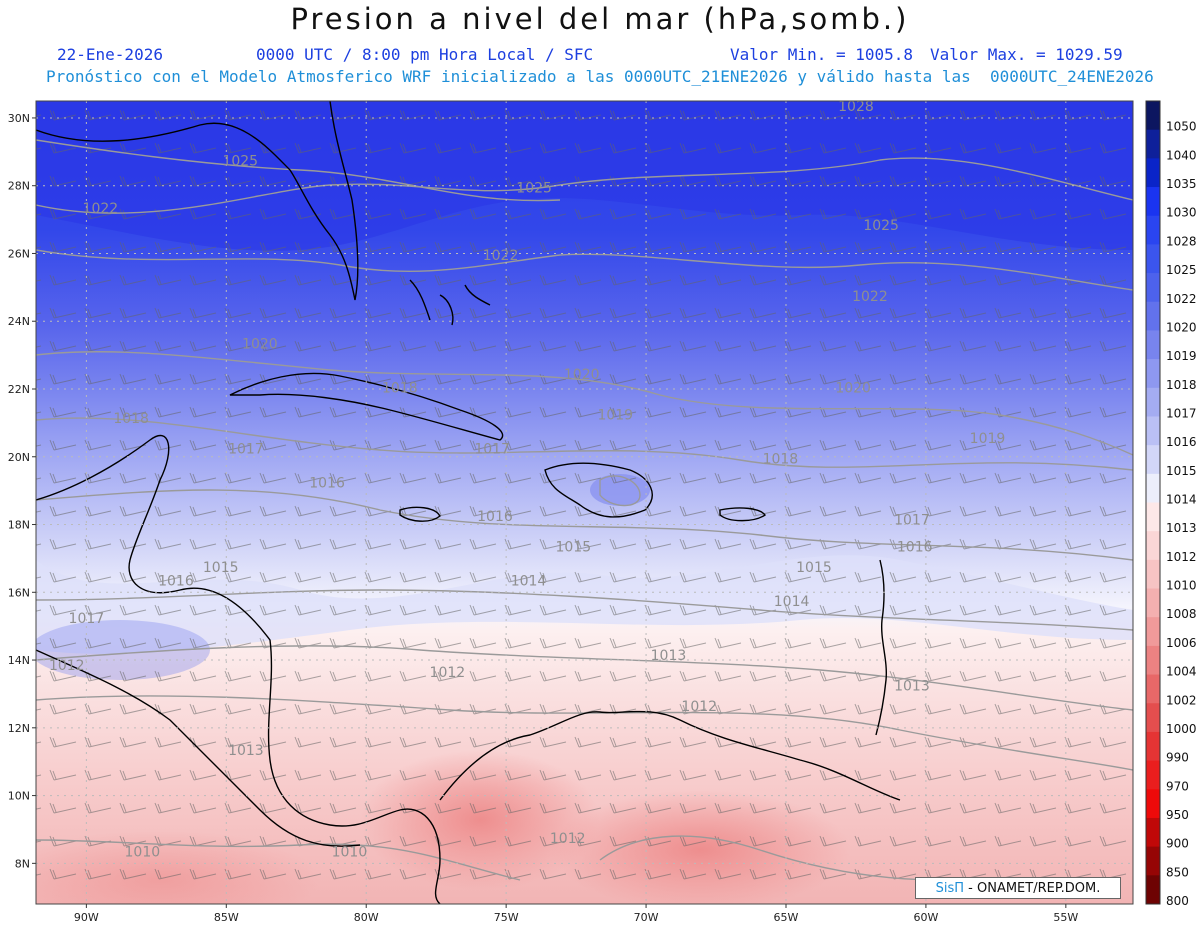 The width and height of the screenshot is (1200, 927). Describe the element at coordinates (781, 460) in the screenshot. I see `isobar-label: 1018` at that location.